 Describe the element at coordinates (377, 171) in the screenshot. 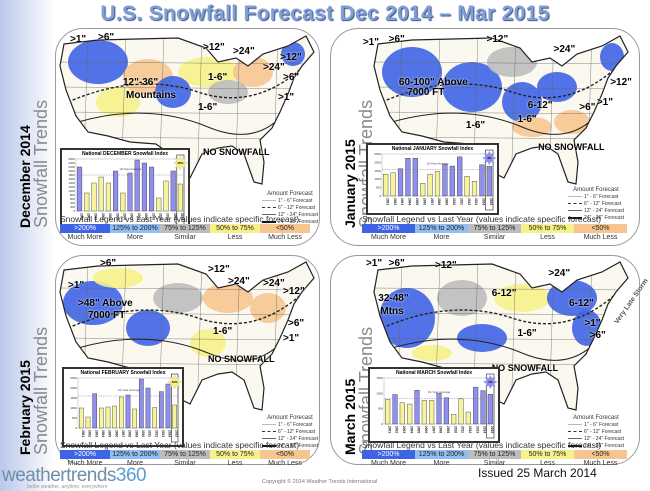

I see `y-tick-label: 1500` at that location.